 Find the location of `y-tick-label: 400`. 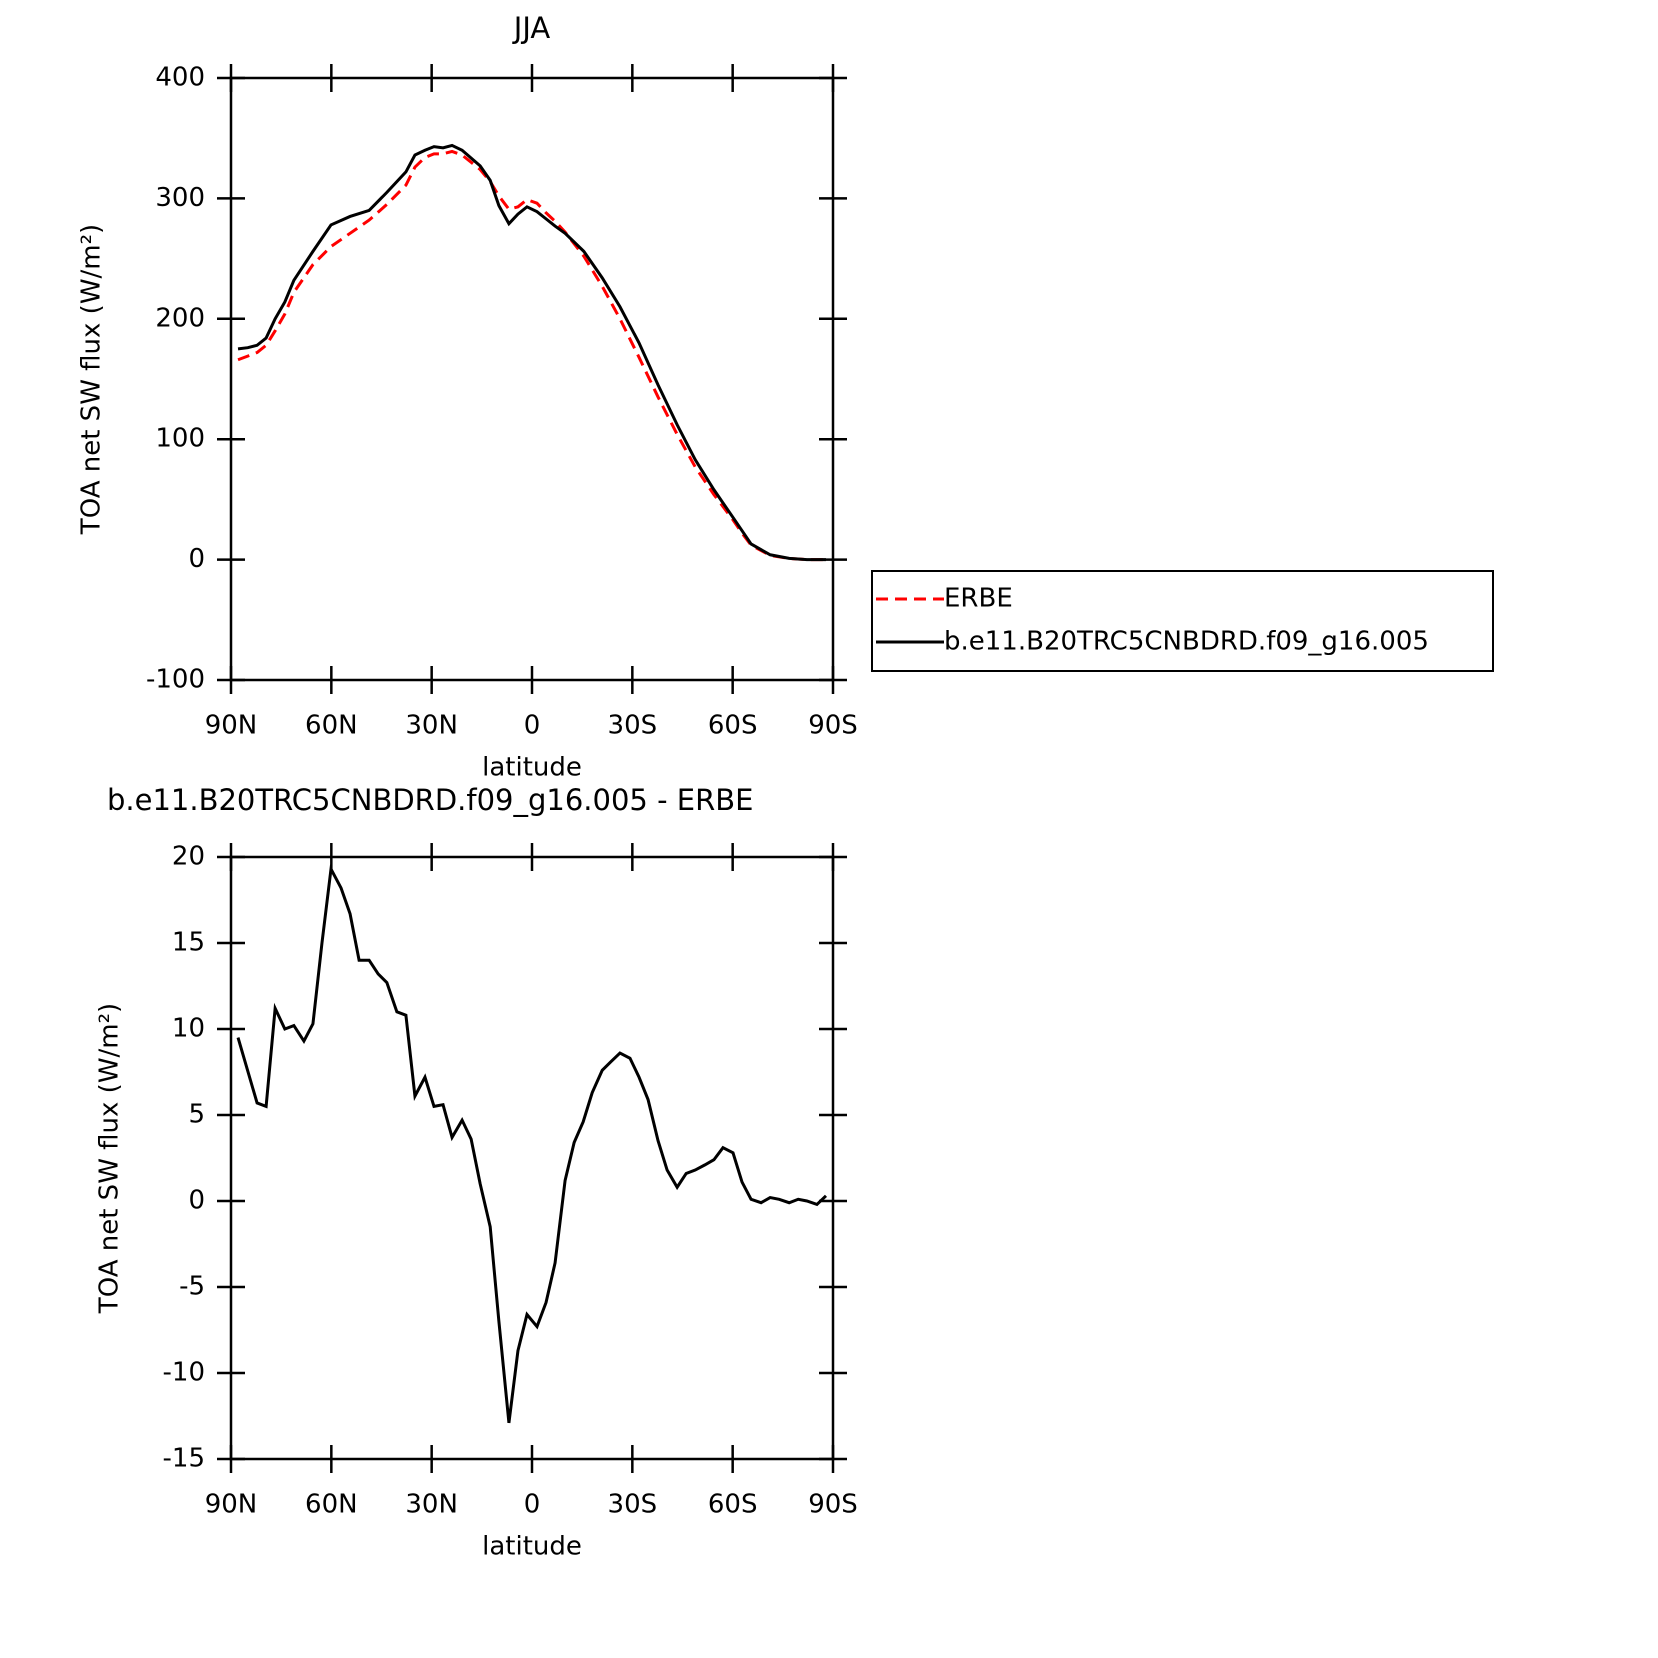

y-tick-label: 400 is located at coordinates (180, 78).